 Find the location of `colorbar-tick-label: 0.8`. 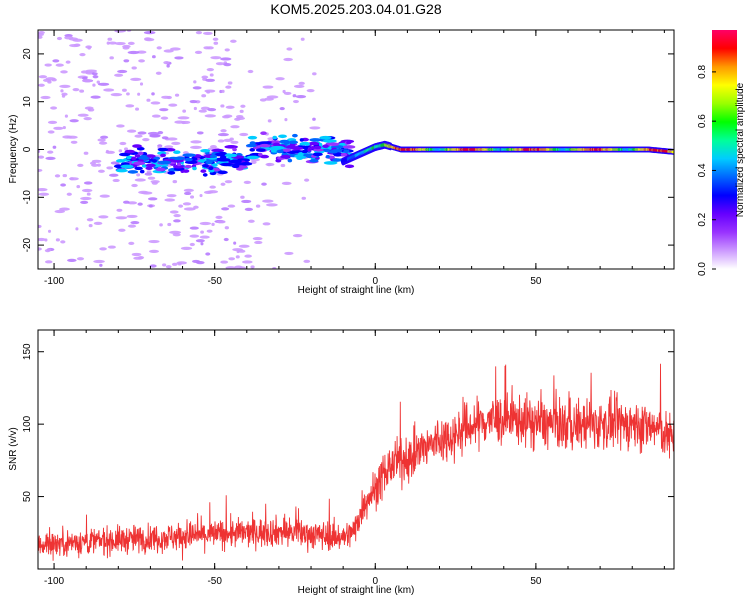

colorbar-tick-label: 0.8 is located at coordinates (702, 71).